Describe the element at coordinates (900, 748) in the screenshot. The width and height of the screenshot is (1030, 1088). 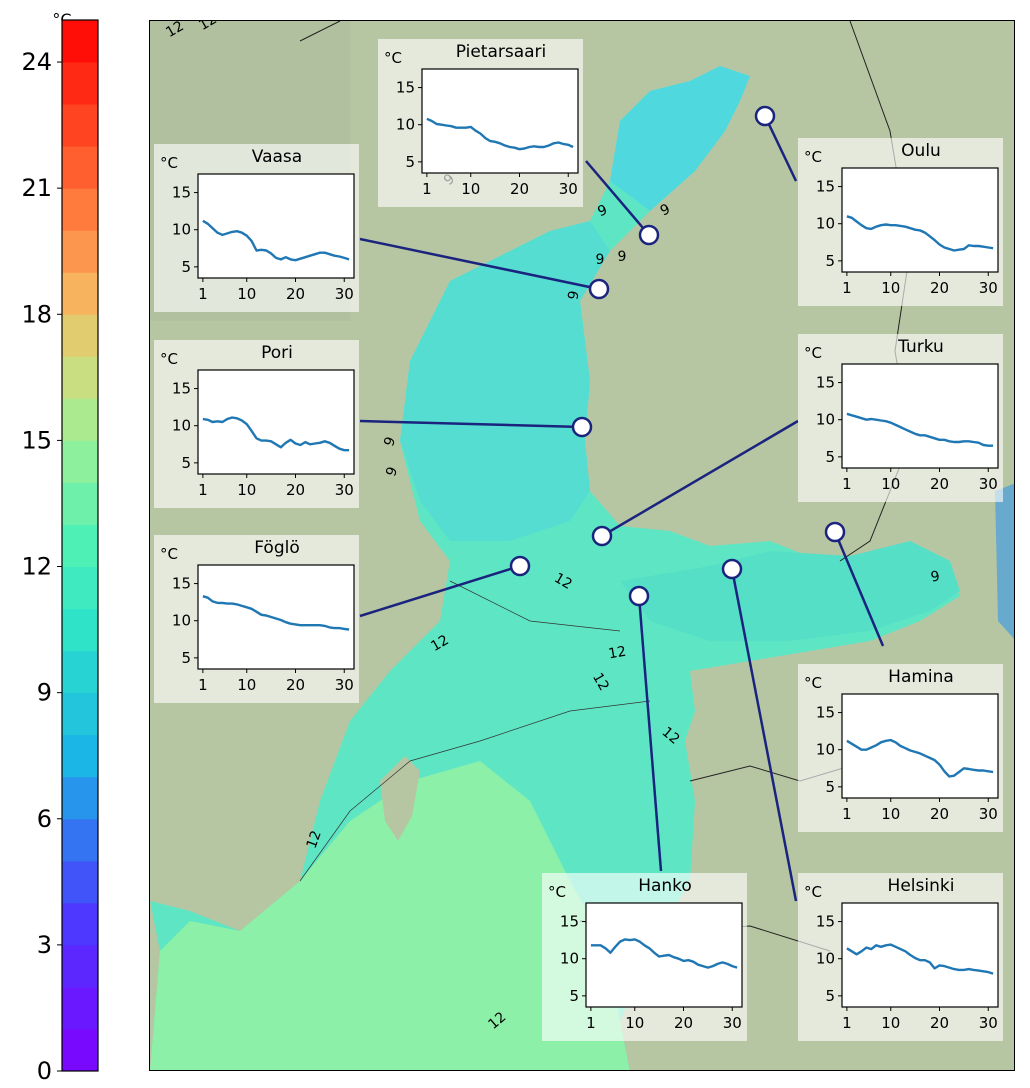
I see `inset-hamina: °C Hamina 1 10 20 30 5 10 15` at that location.